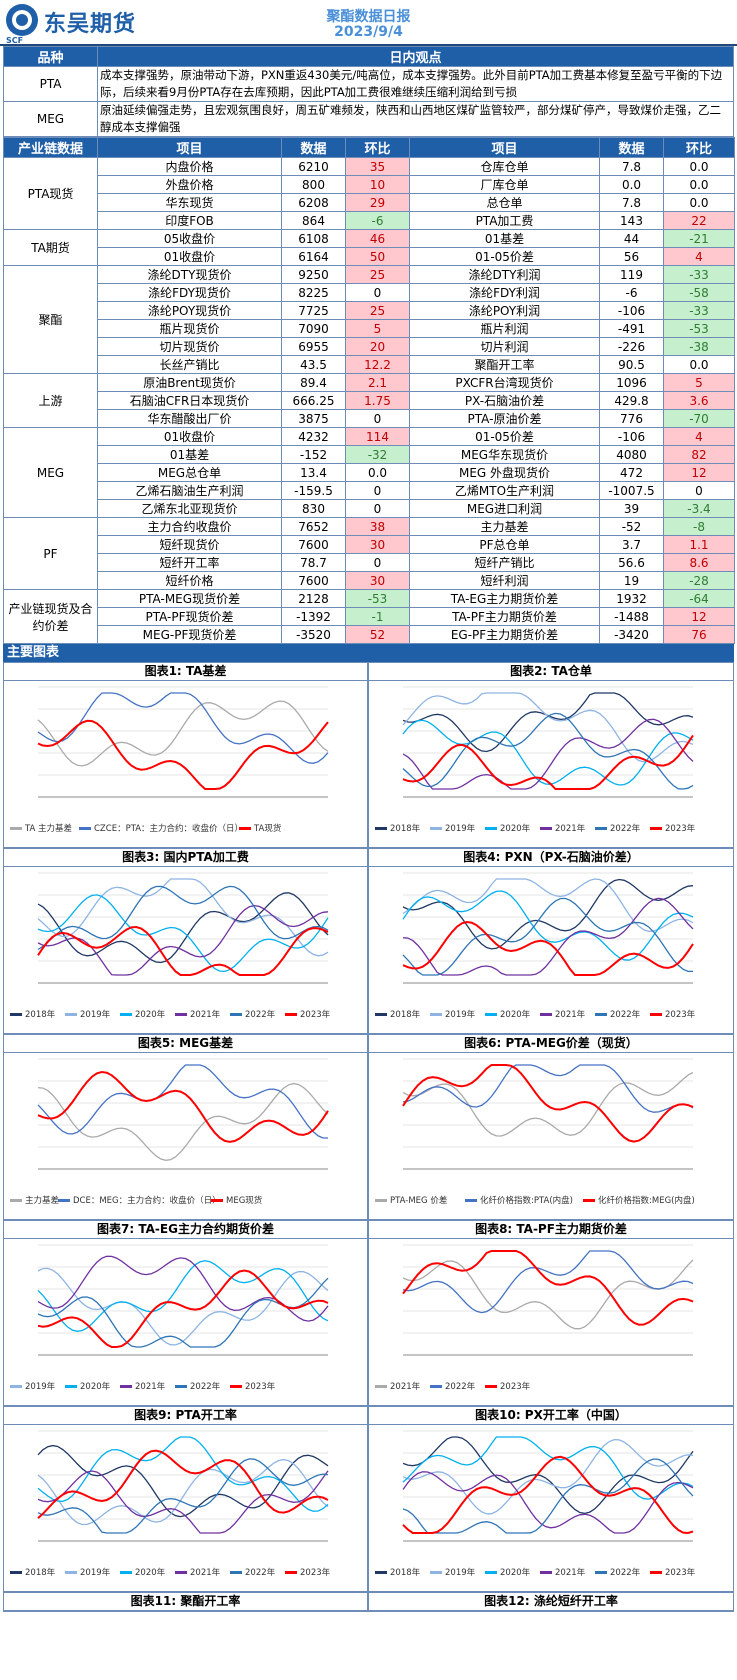 This screenshot has height=1680, width=737. What do you see at coordinates (377, 526) in the screenshot?
I see `change-cell: 38` at bounding box center [377, 526].